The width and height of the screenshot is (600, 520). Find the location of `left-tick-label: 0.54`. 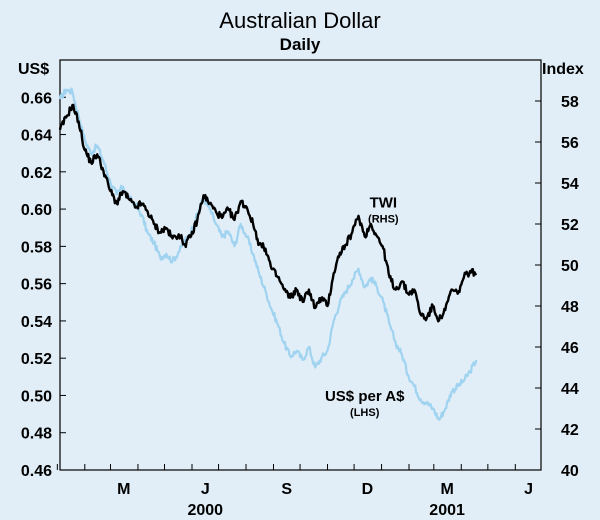

left-tick-label: 0.54 is located at coordinates (36, 322).